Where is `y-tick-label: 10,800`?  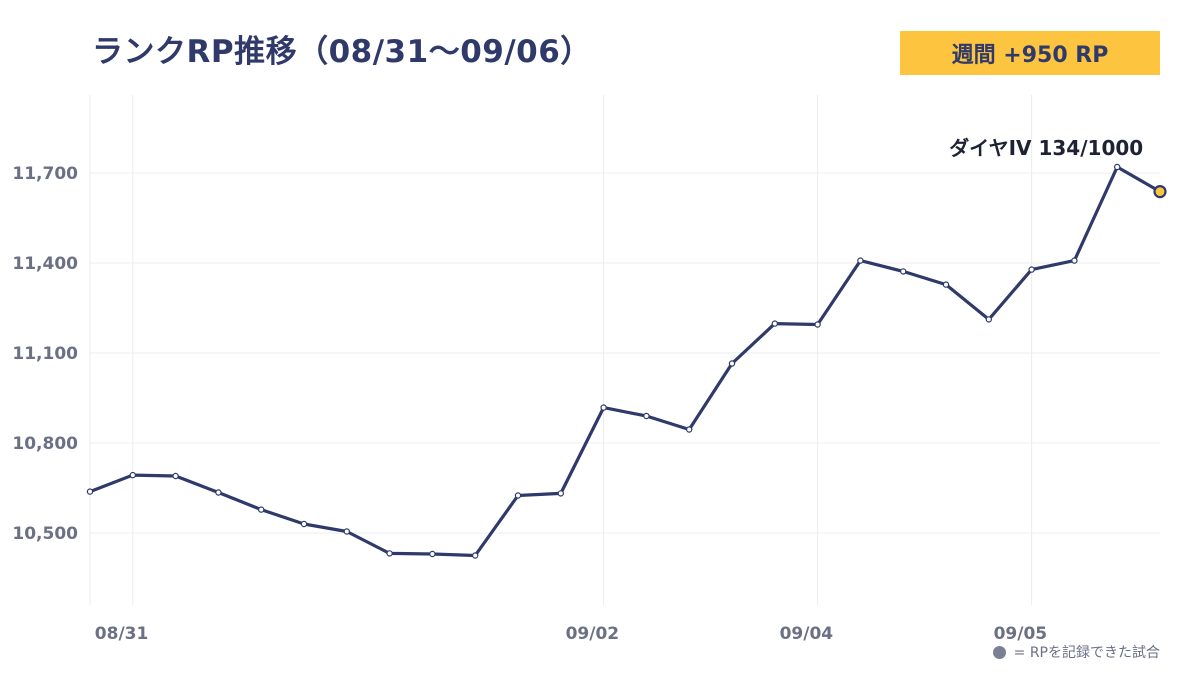
y-tick-label: 10,800 is located at coordinates (45, 444).